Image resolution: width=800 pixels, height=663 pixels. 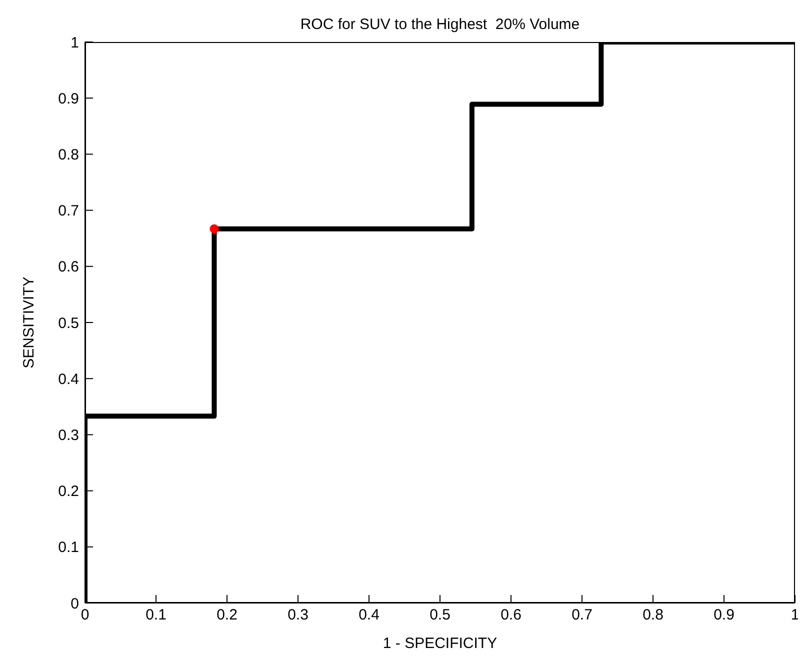 What do you see at coordinates (440, 24) in the screenshot?
I see `chart-title: ROC for SUV to the Highest 20% Volume` at bounding box center [440, 24].